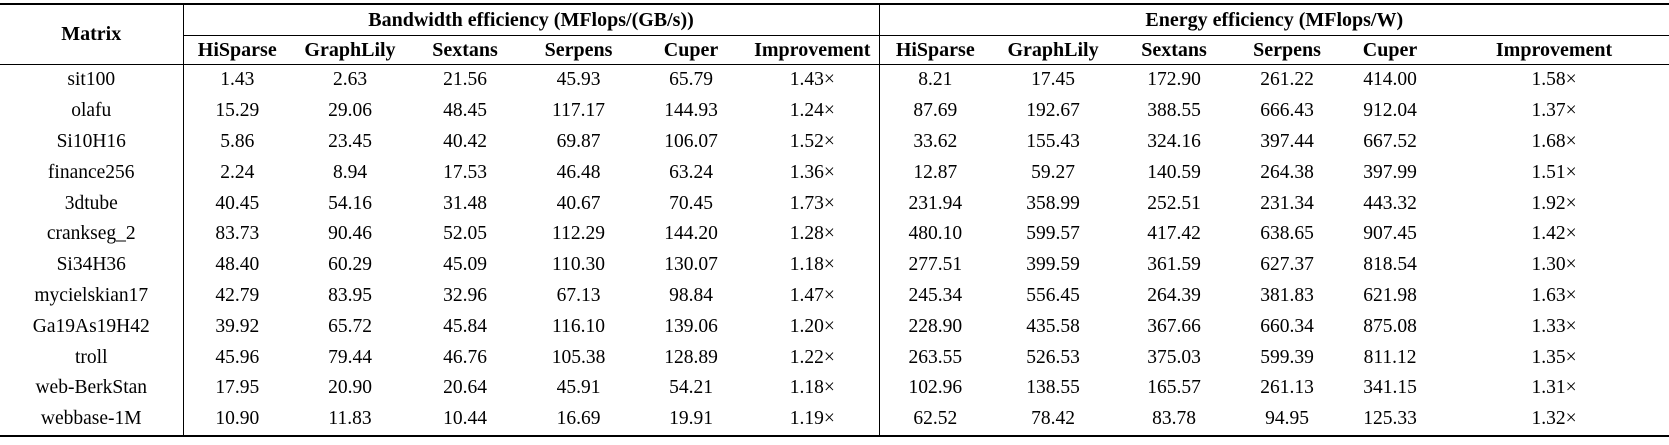 The width and height of the screenshot is (1669, 445). Describe the element at coordinates (578, 203) in the screenshot. I see `value-cell: 40.67` at that location.